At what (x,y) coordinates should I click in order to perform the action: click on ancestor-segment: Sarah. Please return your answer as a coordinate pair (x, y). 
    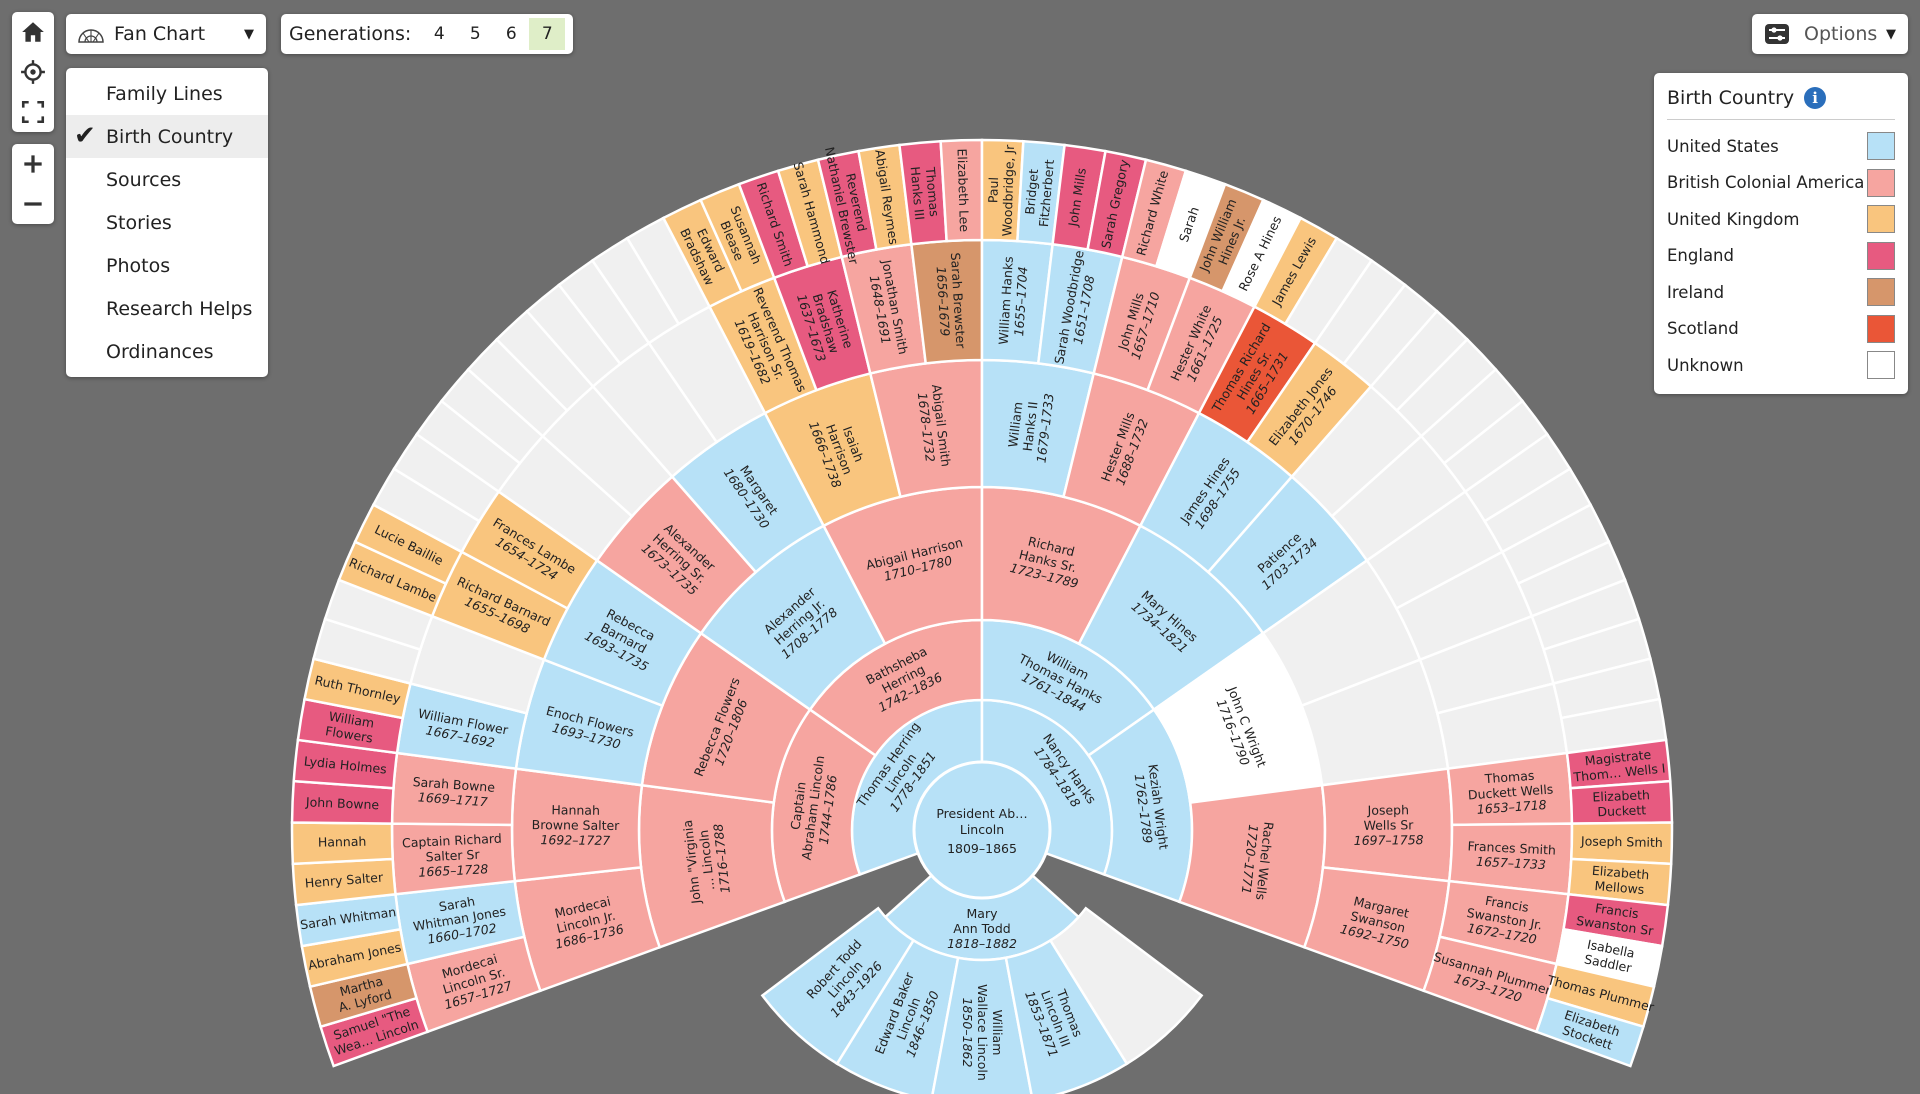
    Looking at the image, I should click on (1190, 224).